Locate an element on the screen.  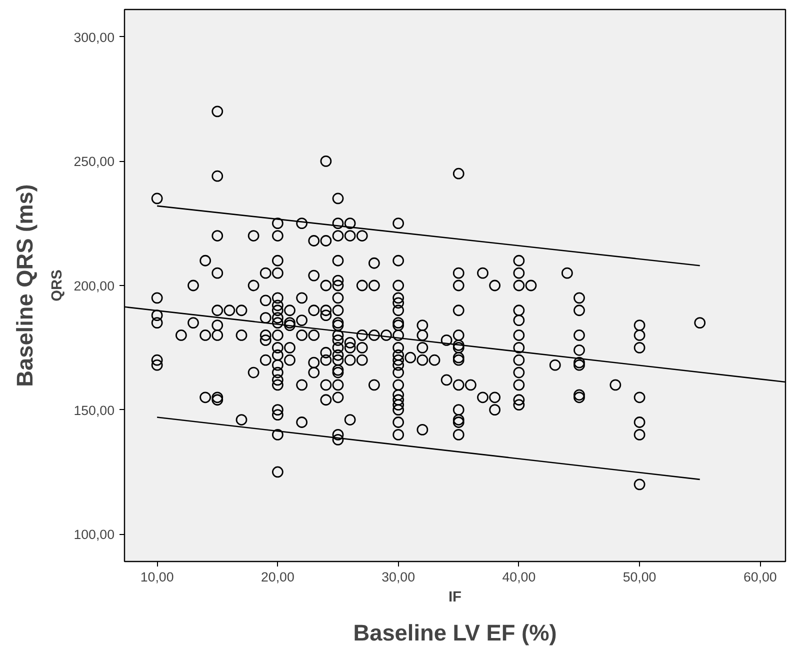
text: Baseline LV EF (%) is located at coordinates (455, 633).